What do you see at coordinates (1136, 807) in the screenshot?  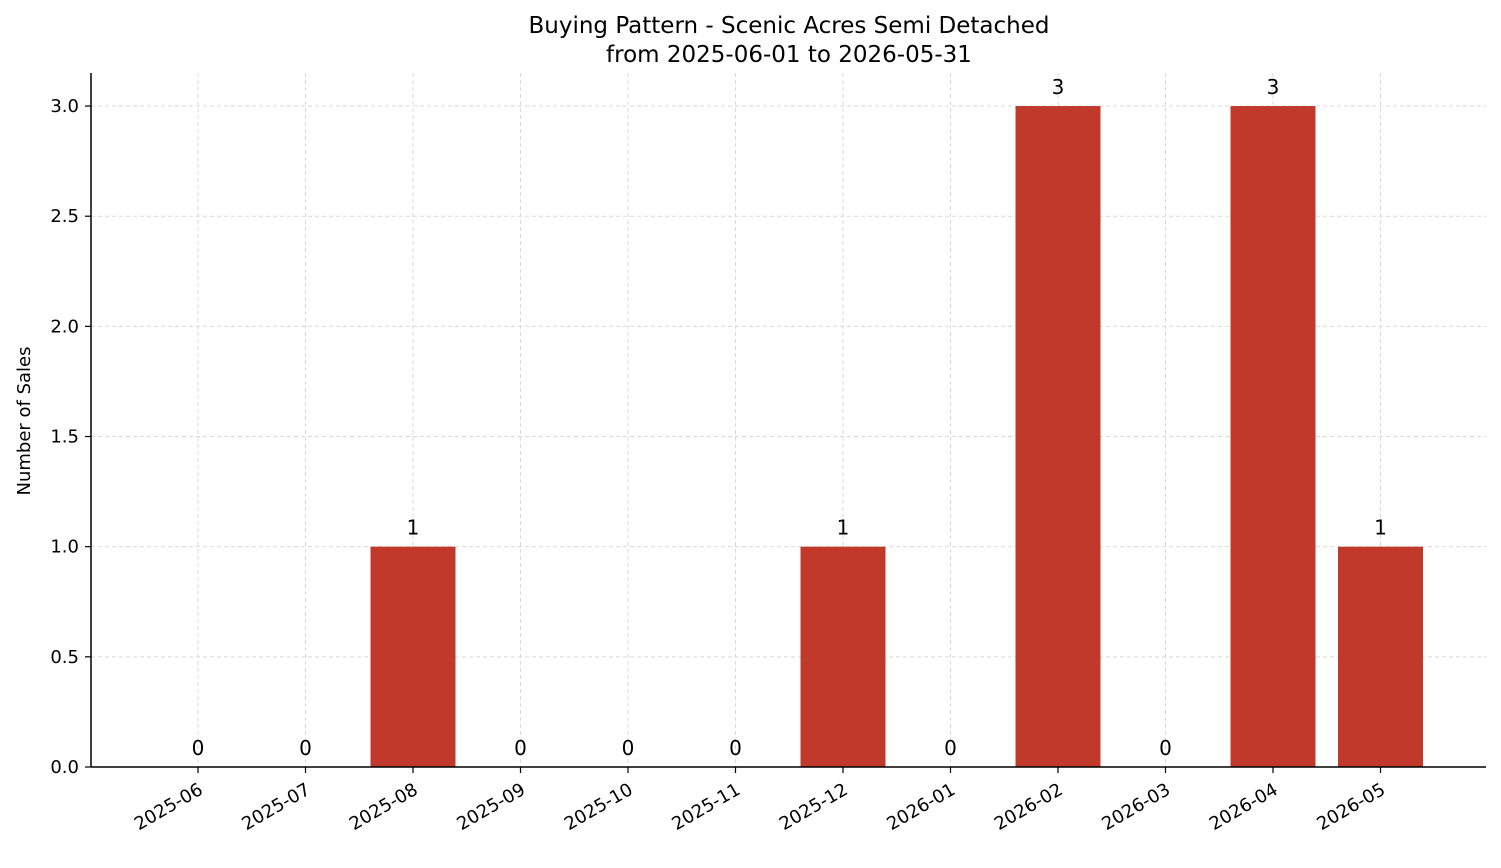 I see `x-tick-label: 2026-03` at bounding box center [1136, 807].